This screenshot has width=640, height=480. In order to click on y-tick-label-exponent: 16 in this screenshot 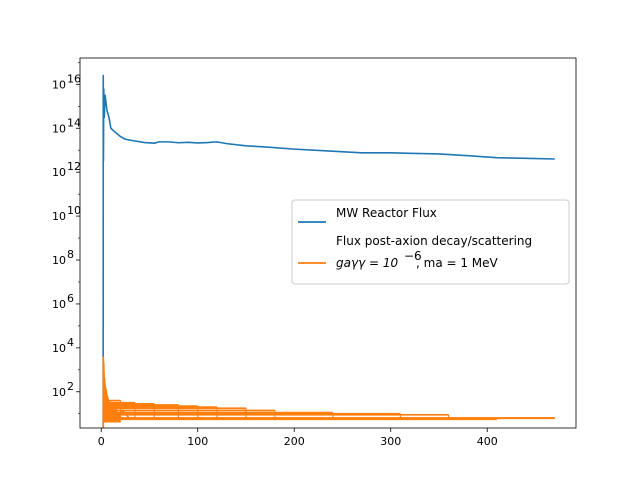, I will do `click(74, 78)`.